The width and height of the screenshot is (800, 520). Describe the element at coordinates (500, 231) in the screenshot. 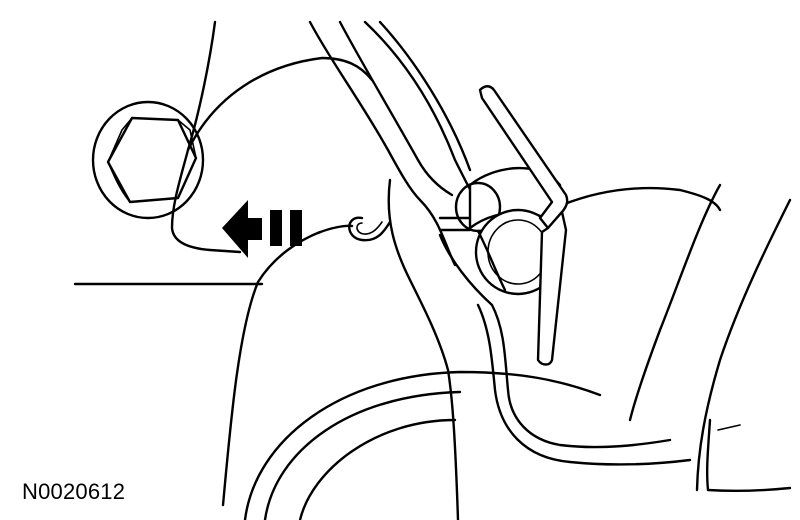

I see `guide-pin` at that location.